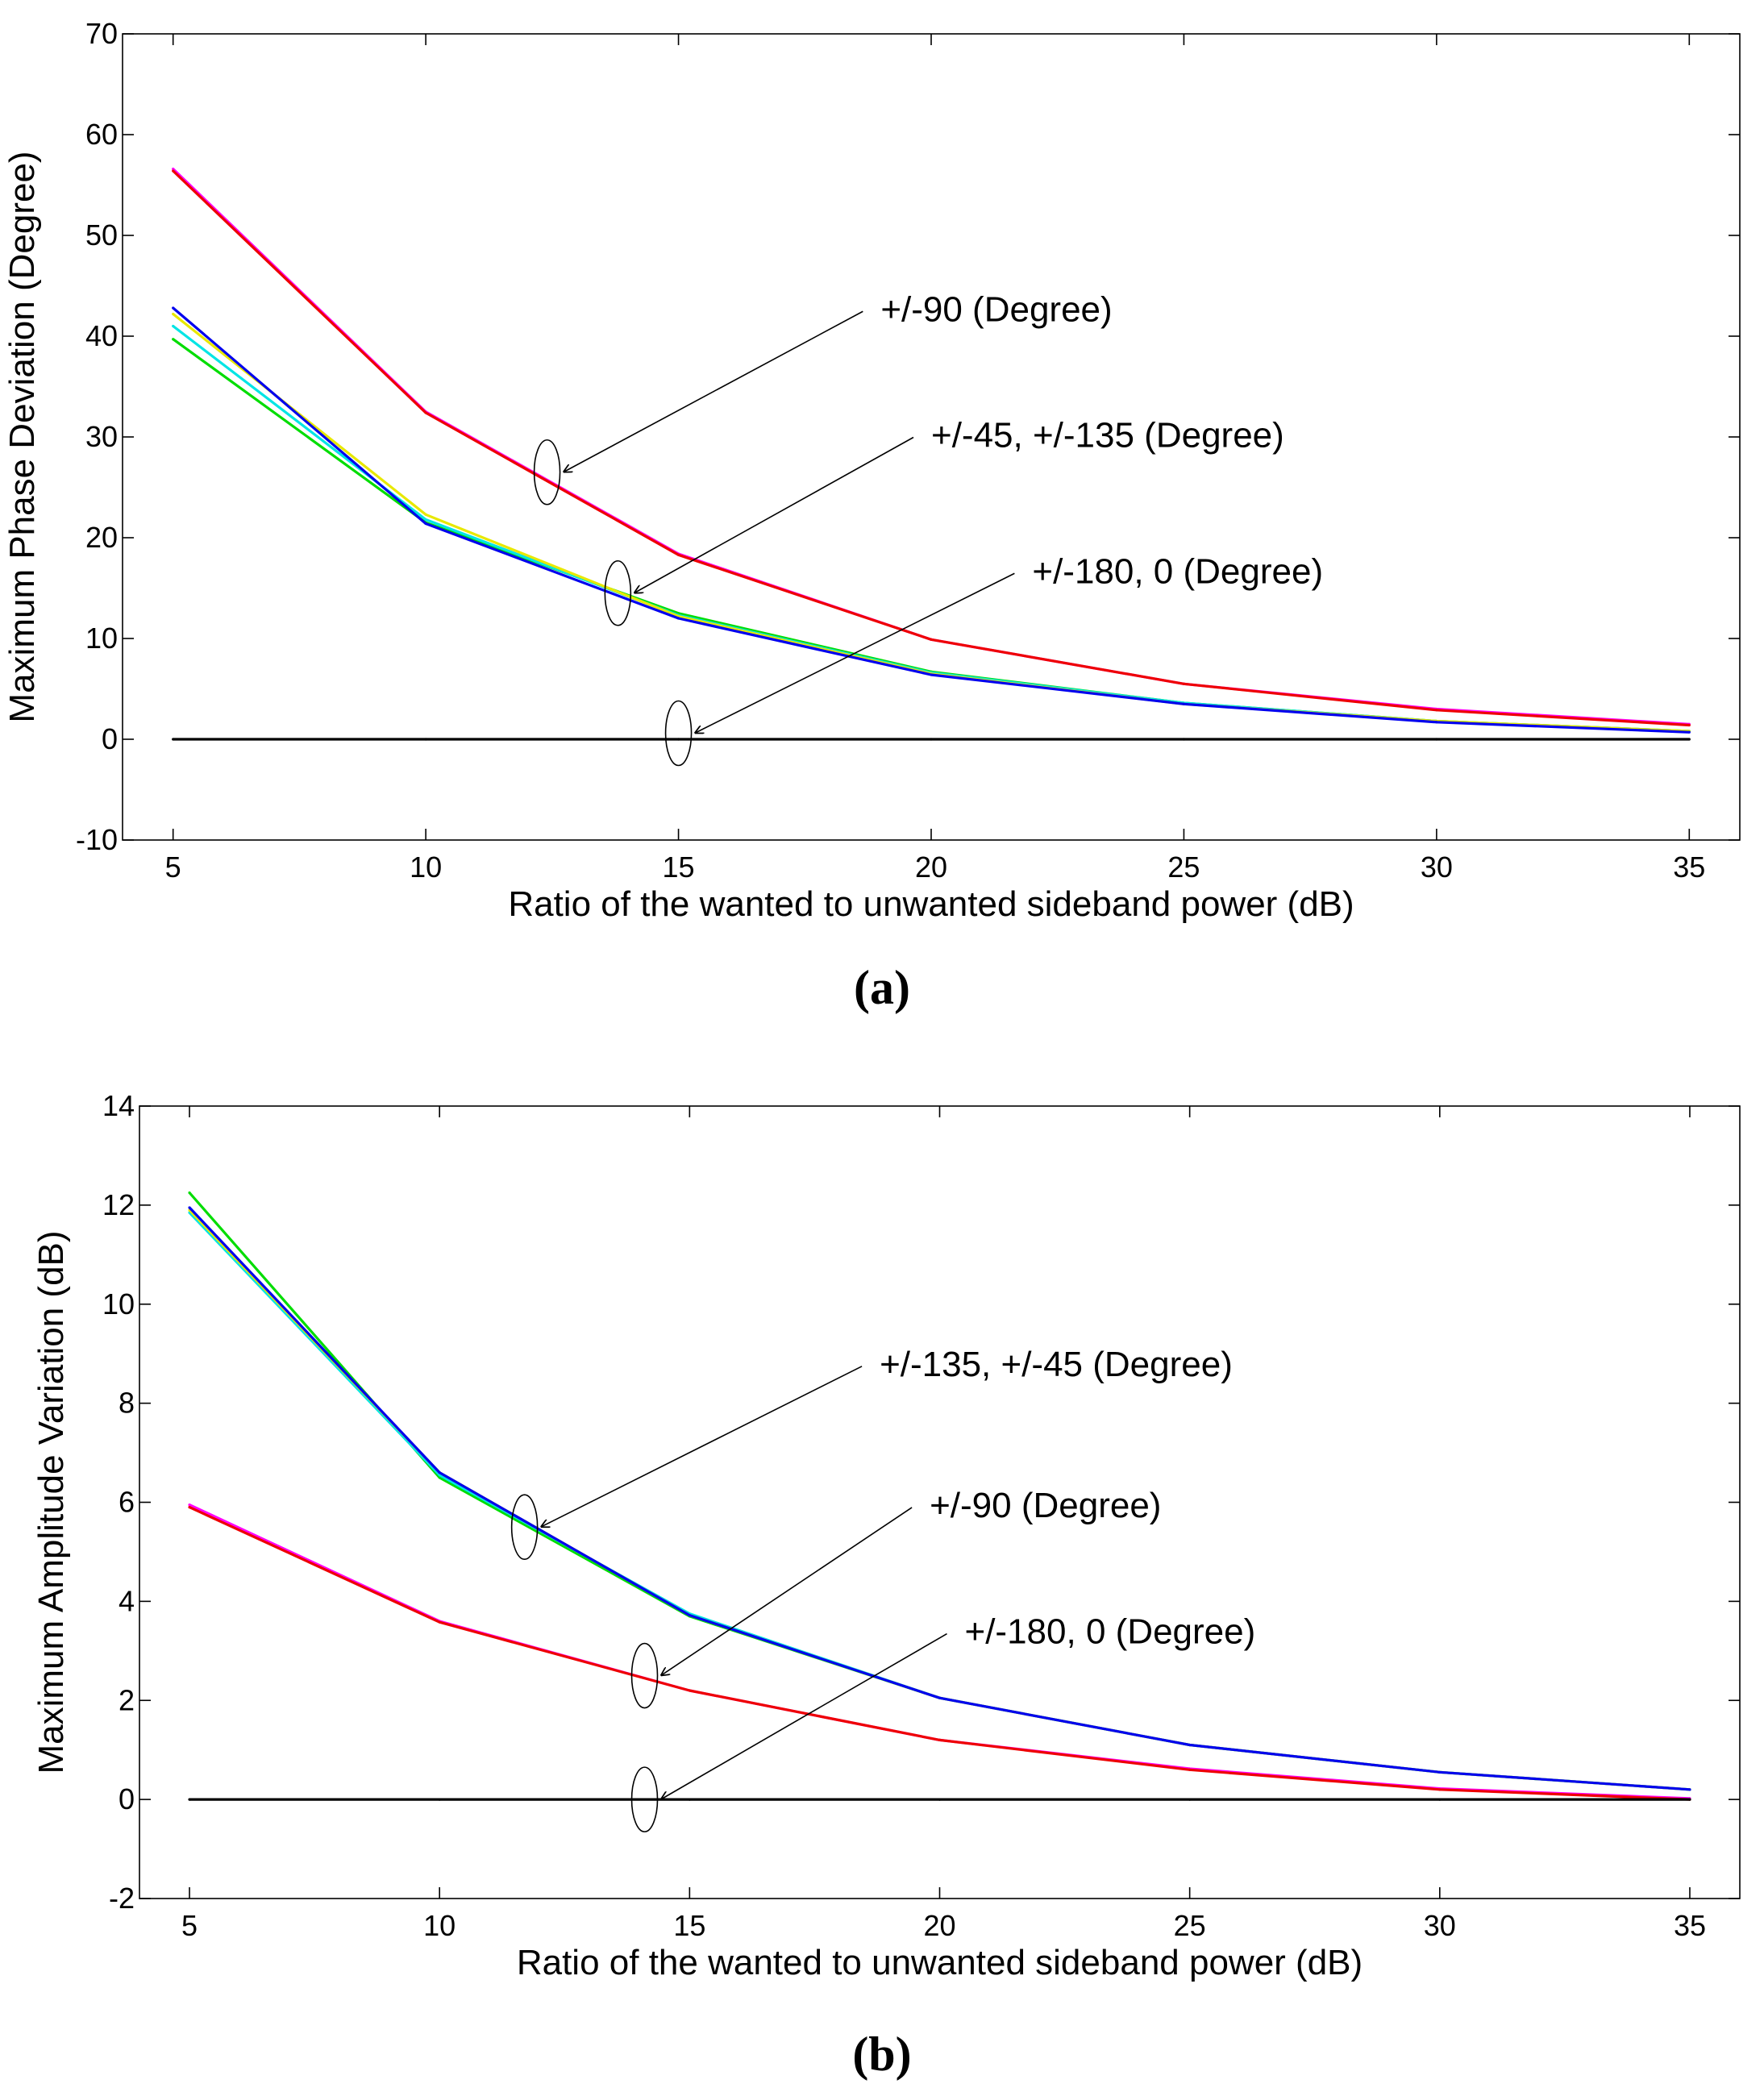 Image resolution: width=1764 pixels, height=2092 pixels. Describe the element at coordinates (101, 33) in the screenshot. I see `y-tick-label: 70` at that location.